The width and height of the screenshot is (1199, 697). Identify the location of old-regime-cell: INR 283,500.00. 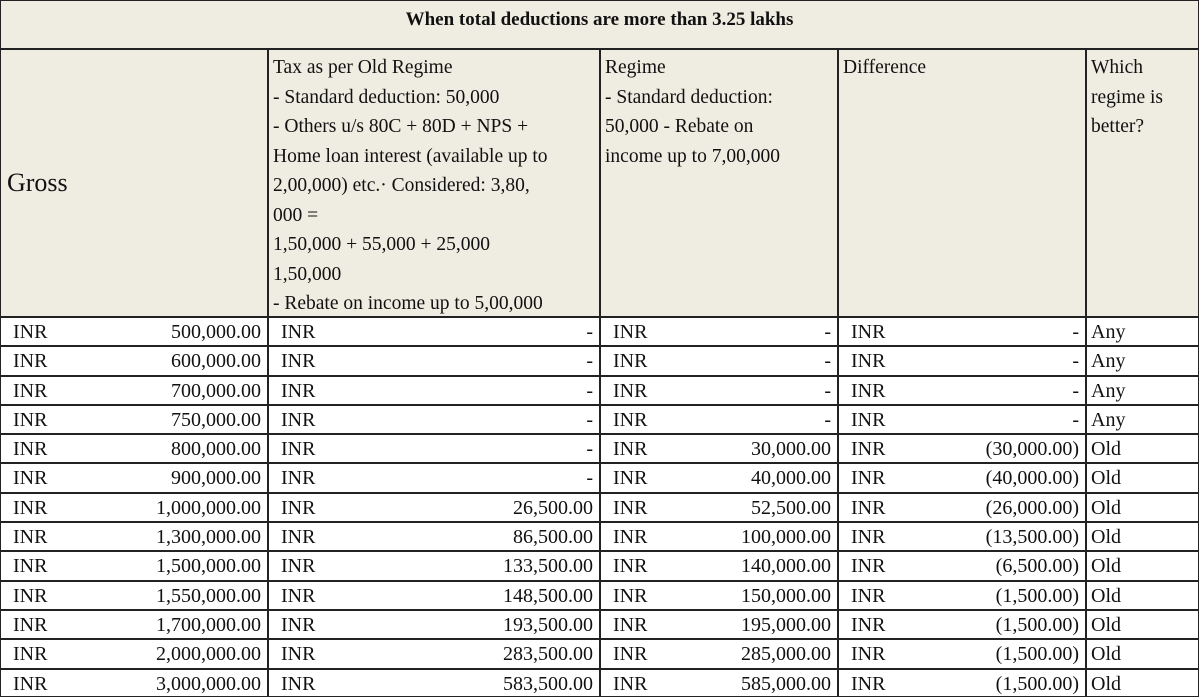
(435, 654).